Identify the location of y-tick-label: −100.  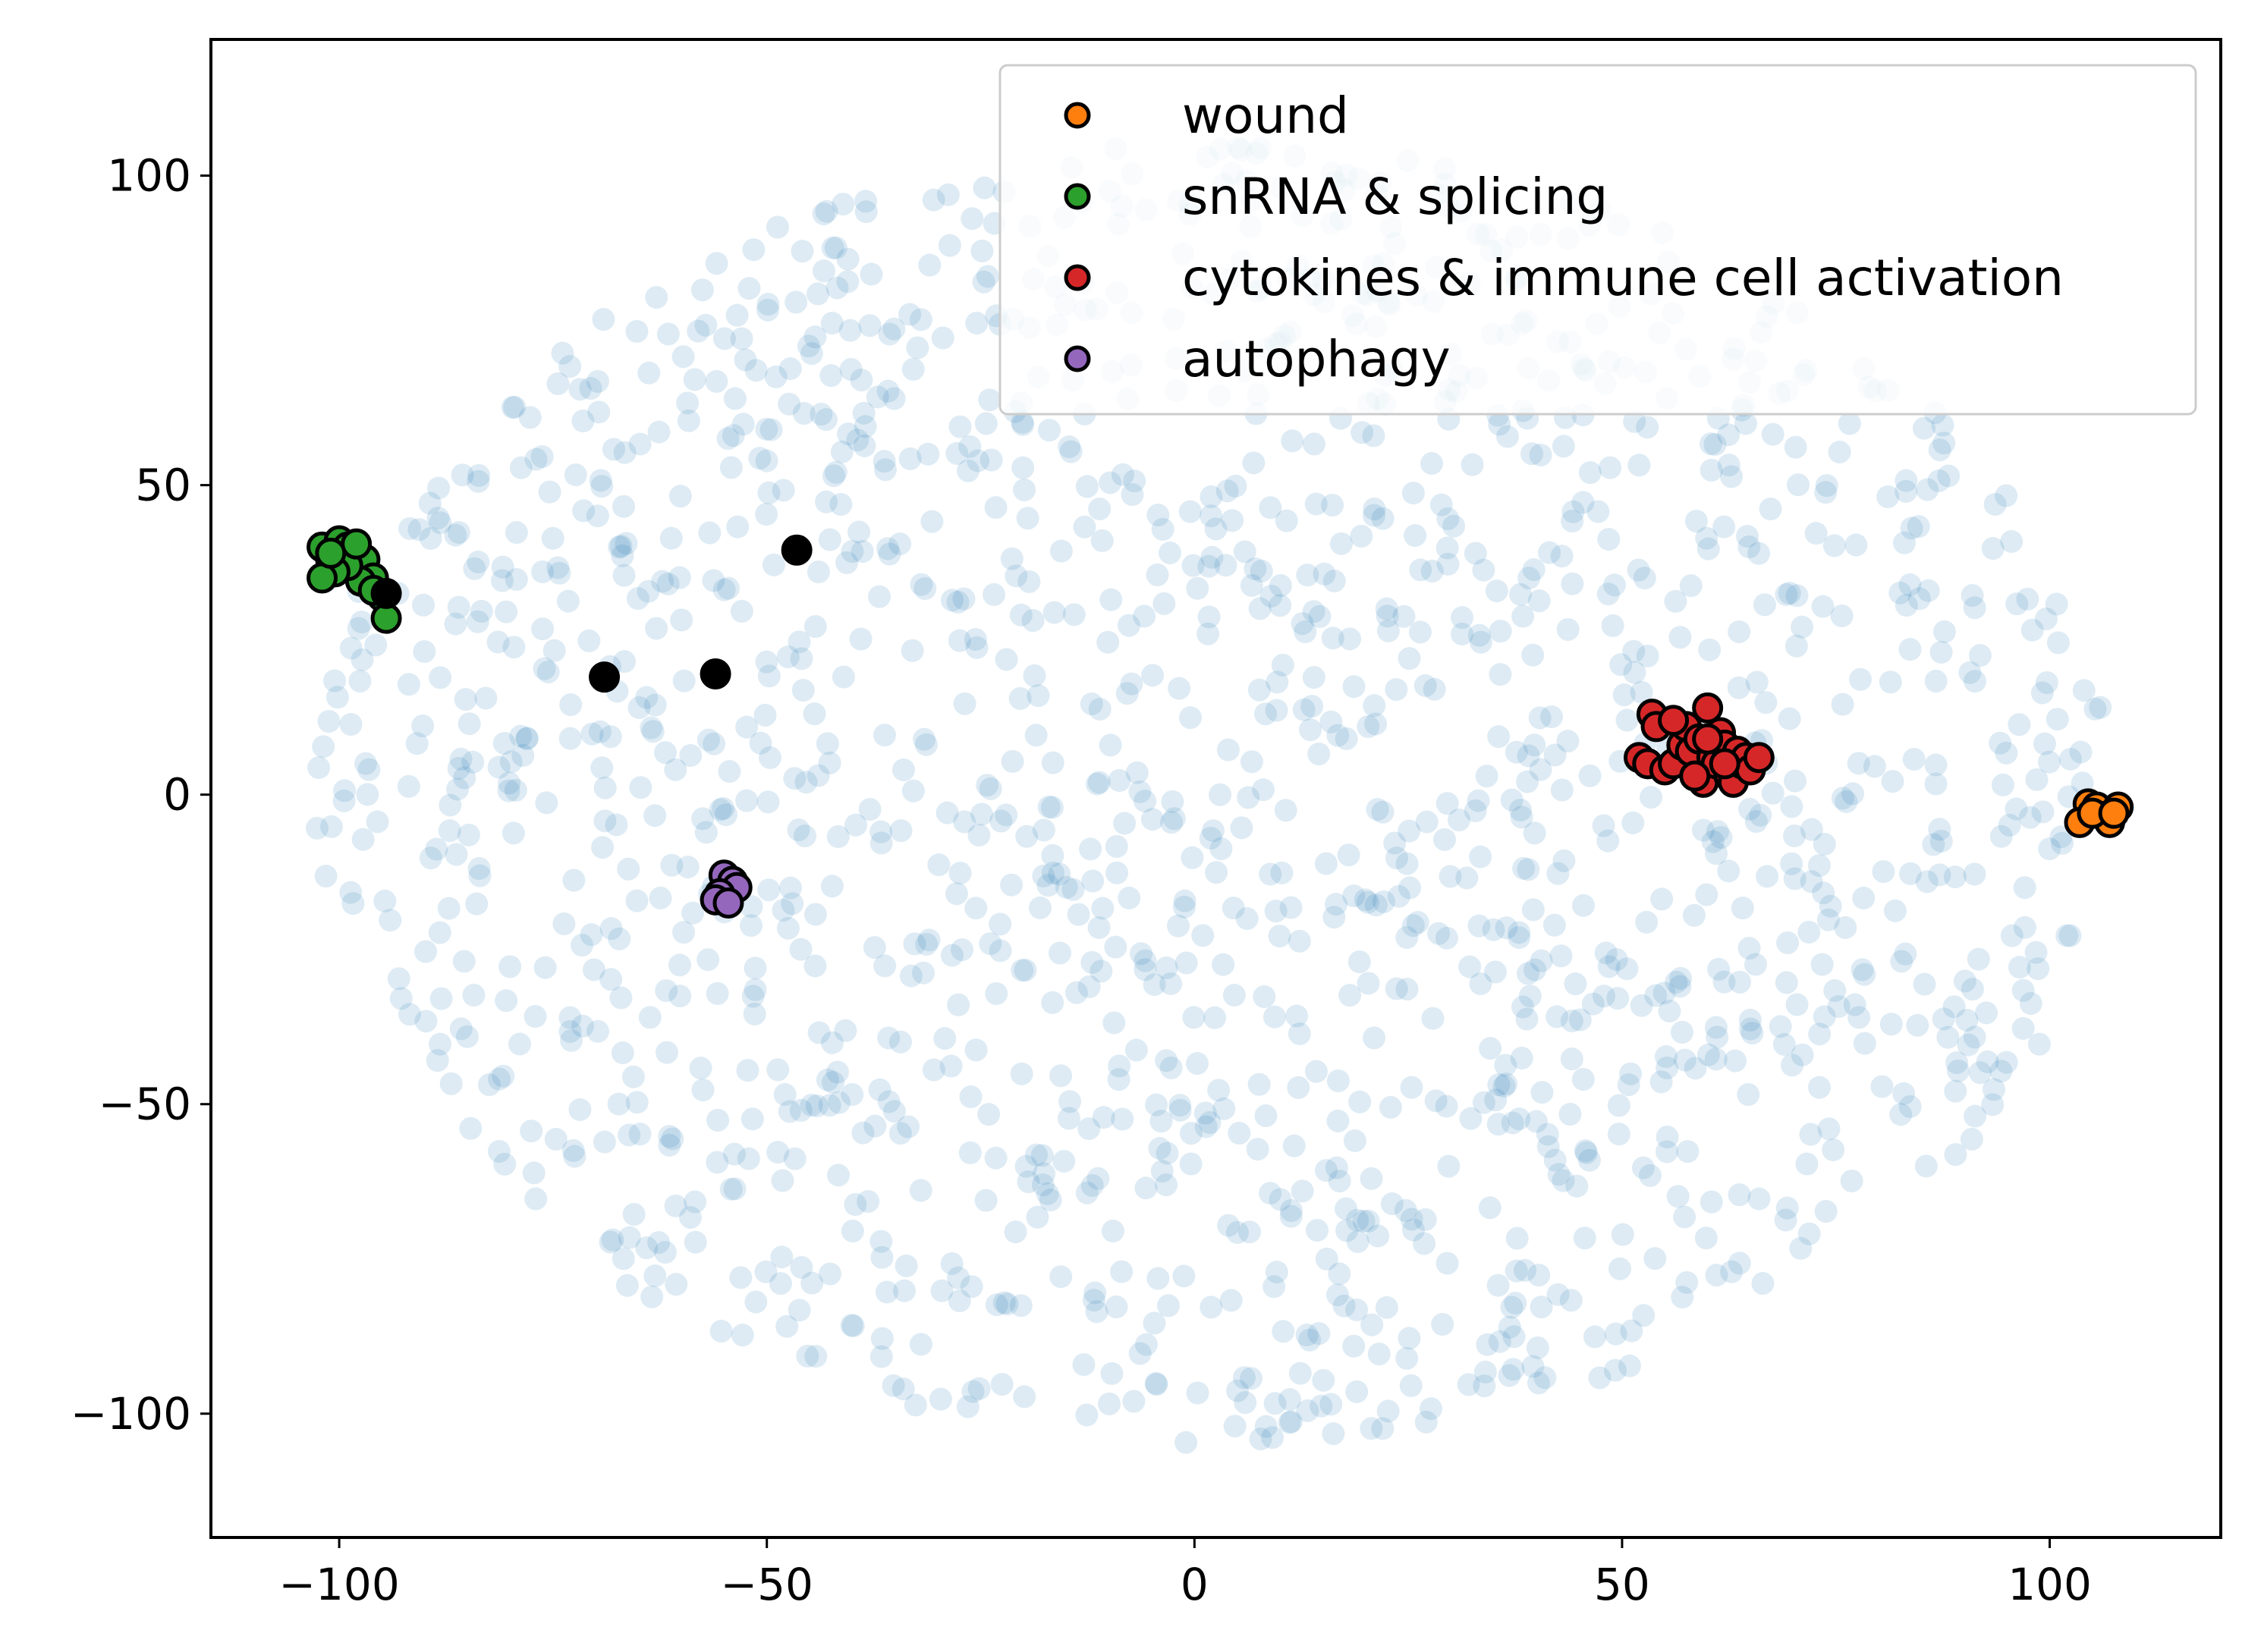
(131, 1414).